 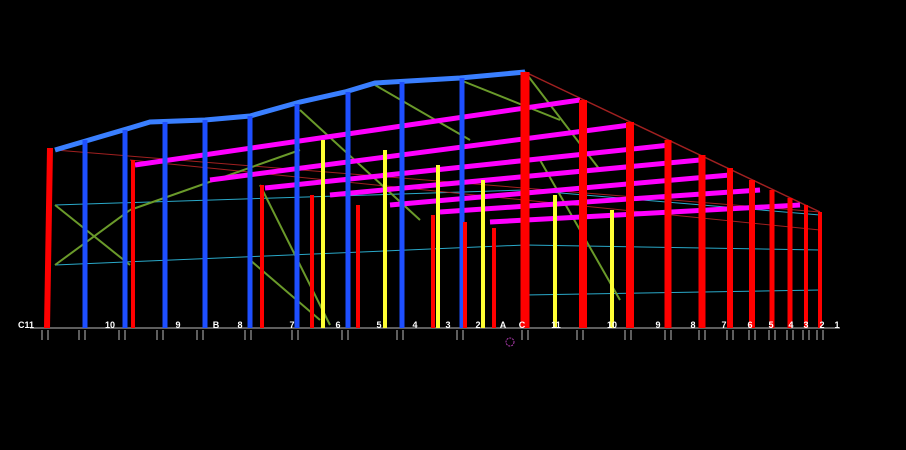 What do you see at coordinates (510, 342) in the screenshot?
I see `origin-marker-icon` at bounding box center [510, 342].